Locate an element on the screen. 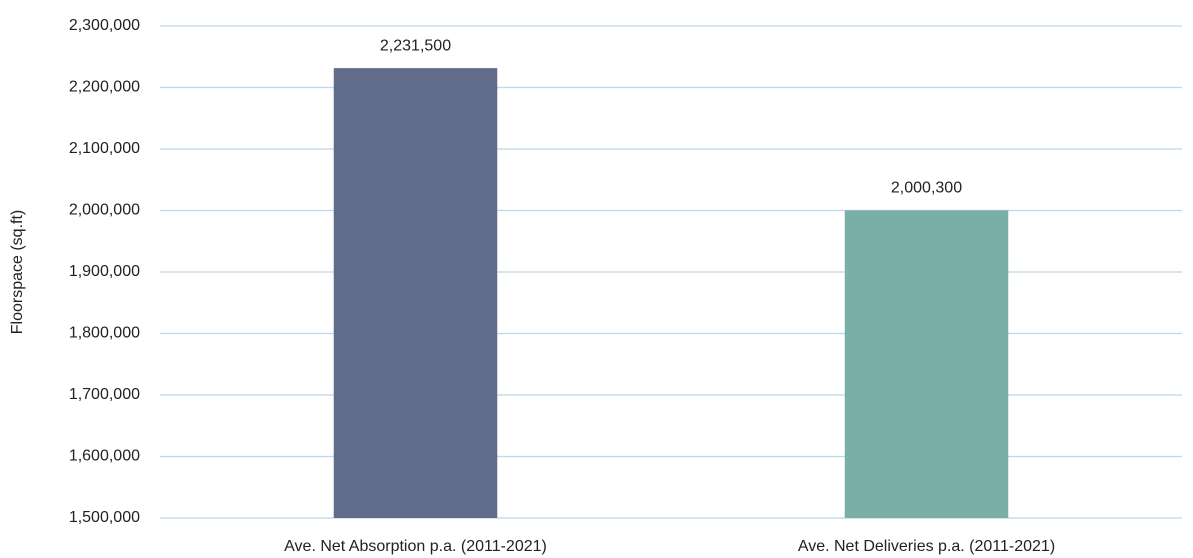  y-tick-label: 1,700,000 is located at coordinates (104, 394).